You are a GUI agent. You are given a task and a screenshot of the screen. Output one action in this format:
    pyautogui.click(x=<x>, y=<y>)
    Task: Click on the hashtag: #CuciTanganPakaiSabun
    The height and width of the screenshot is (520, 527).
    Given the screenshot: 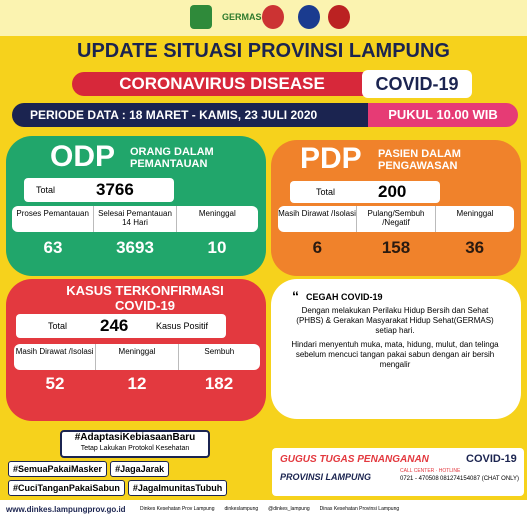 What is the action you would take?
    pyautogui.click(x=66, y=488)
    